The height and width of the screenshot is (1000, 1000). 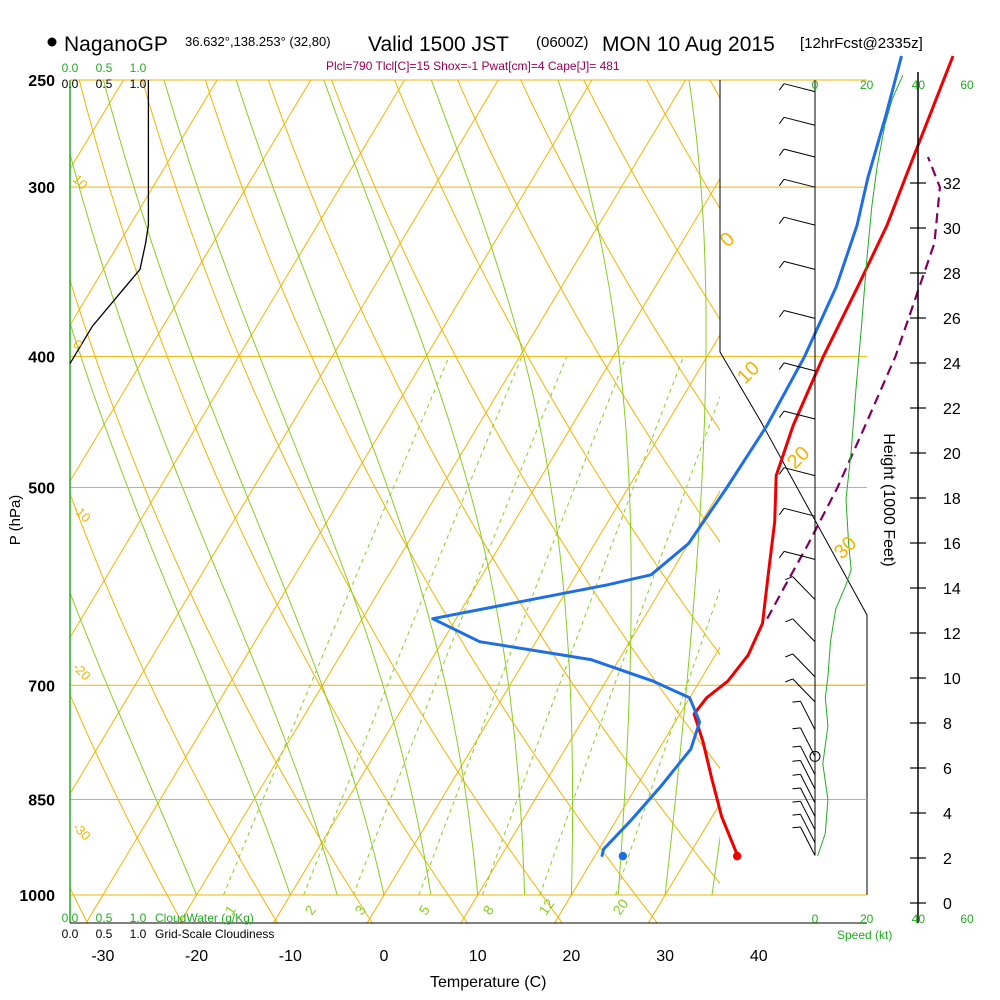 What do you see at coordinates (952, 679) in the screenshot?
I see `height-tick-label: 10` at bounding box center [952, 679].